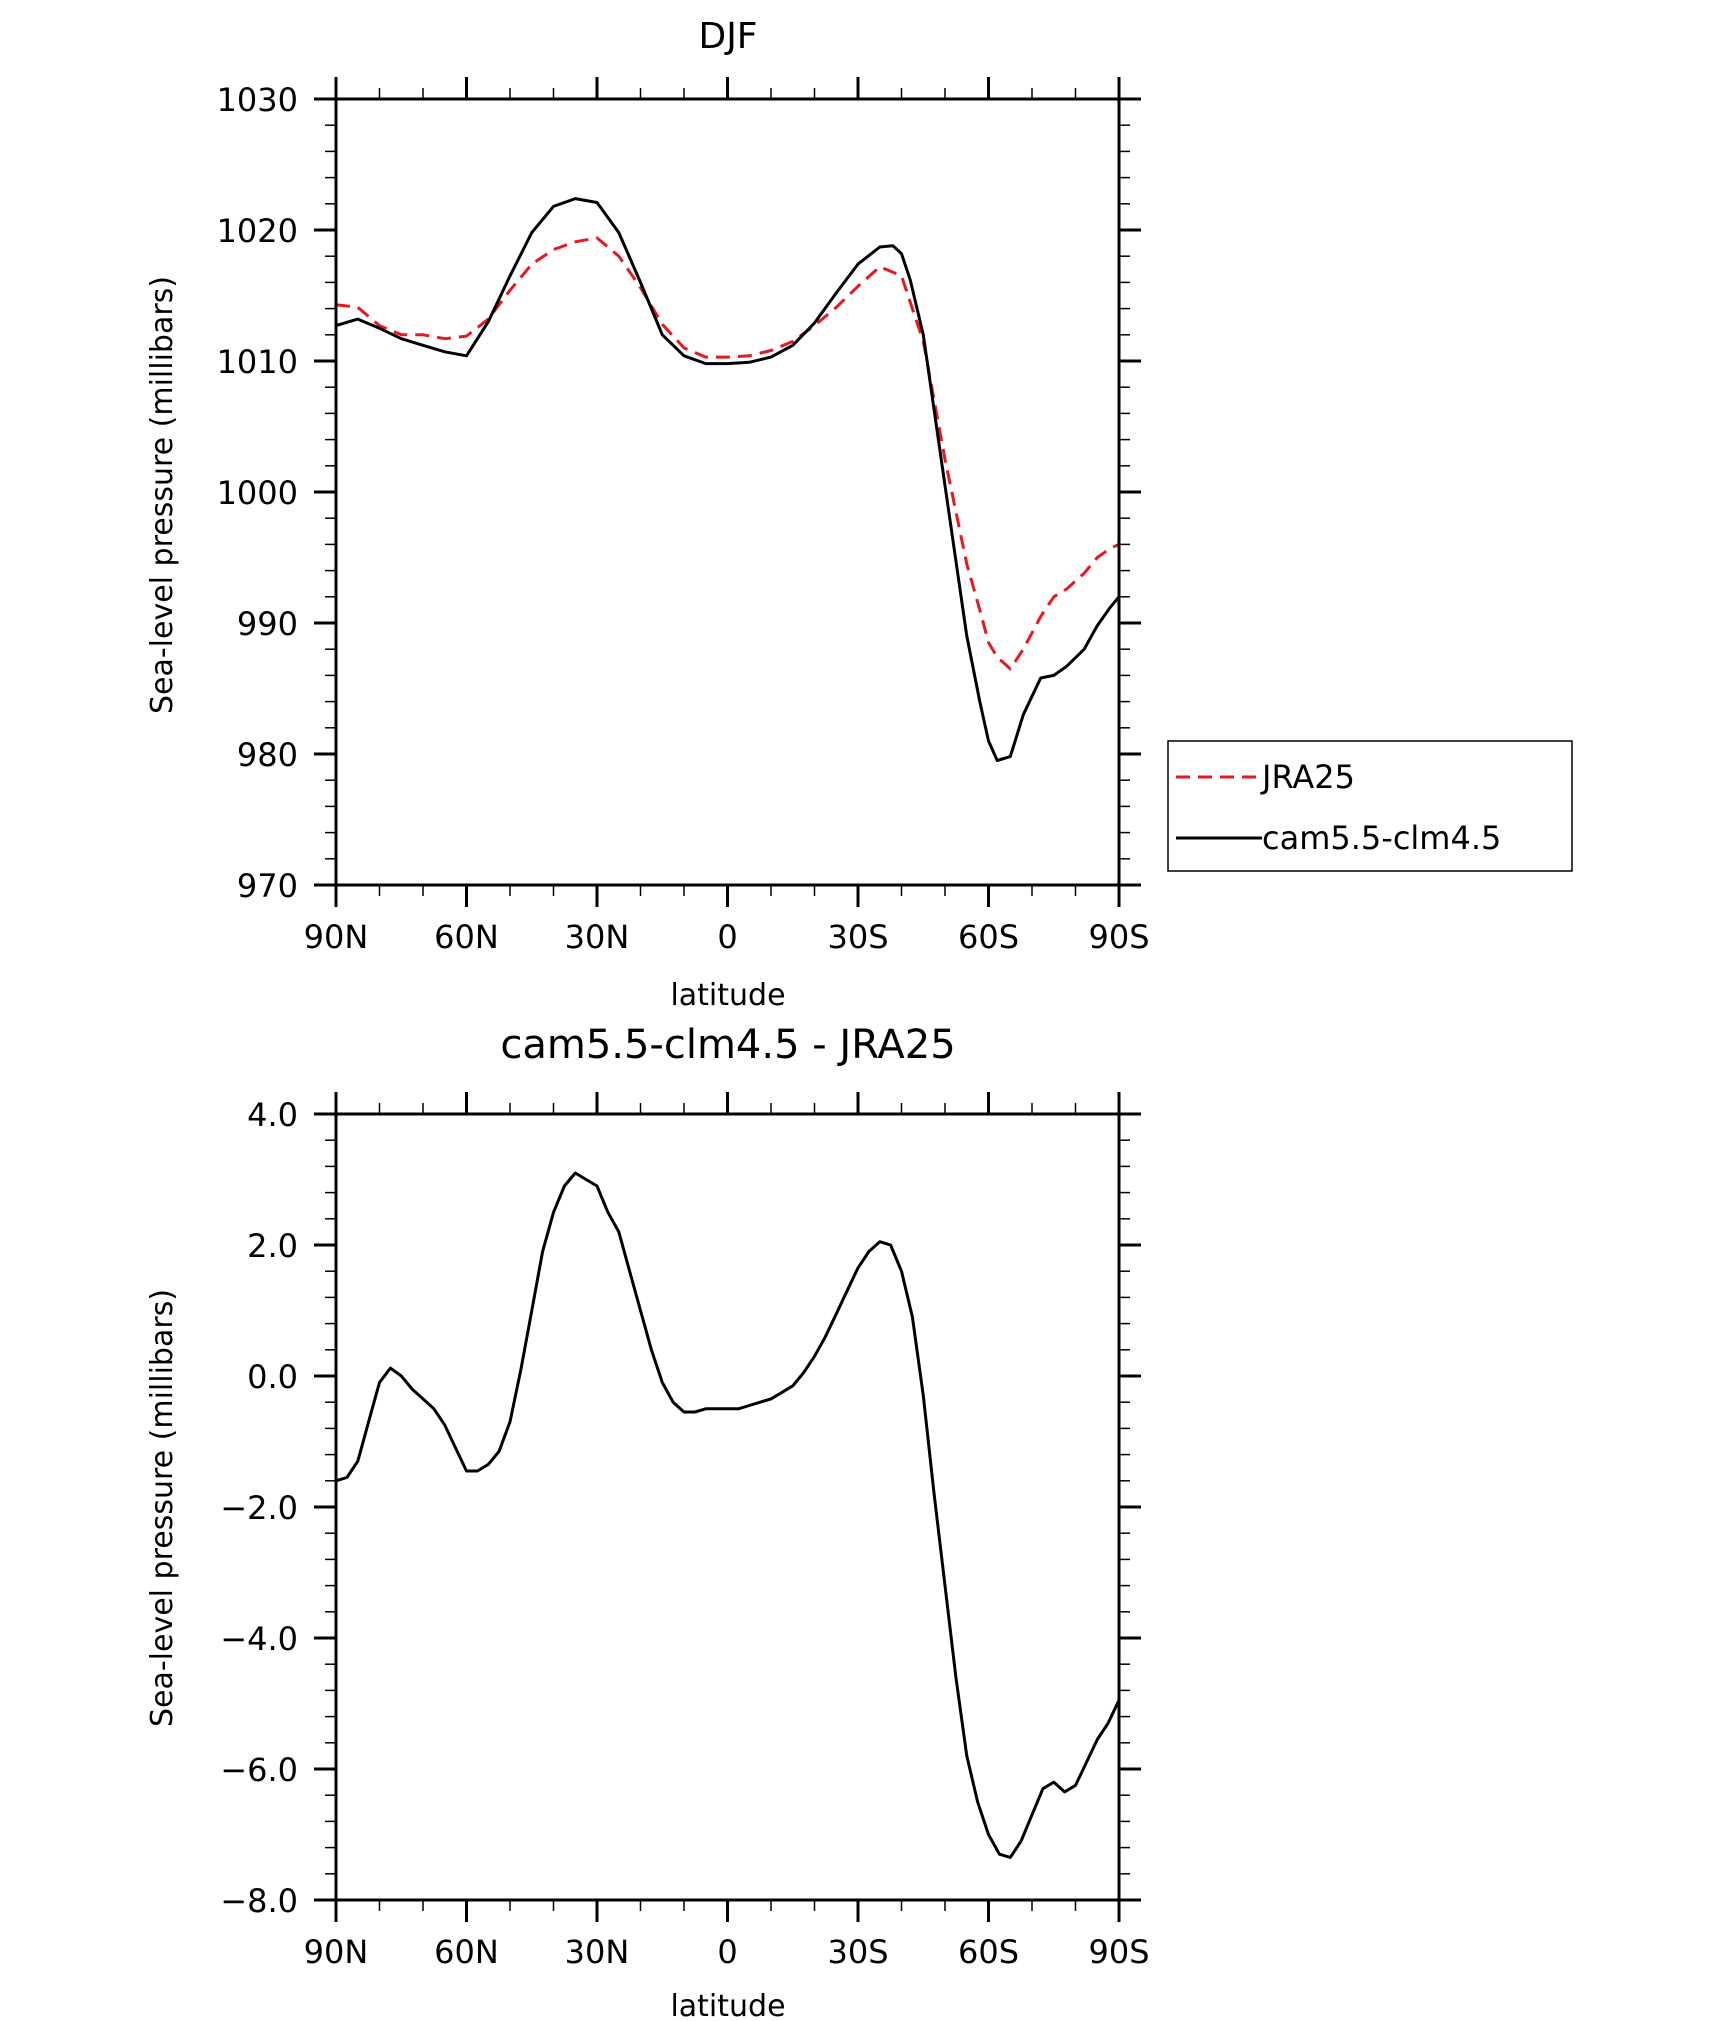  What do you see at coordinates (259, 1901) in the screenshot?
I see `y-tick-label: −8.0` at bounding box center [259, 1901].